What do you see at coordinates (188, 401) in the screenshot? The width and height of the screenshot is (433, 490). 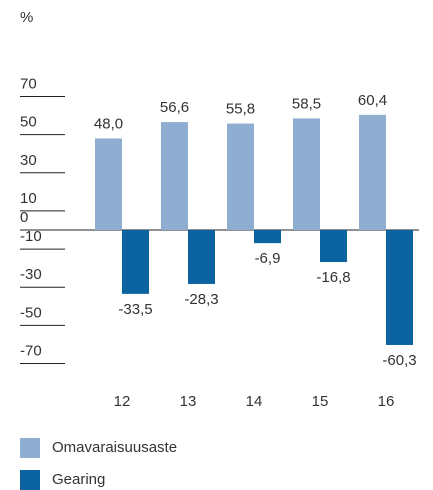 I see `x-tick-label: 13` at bounding box center [188, 401].